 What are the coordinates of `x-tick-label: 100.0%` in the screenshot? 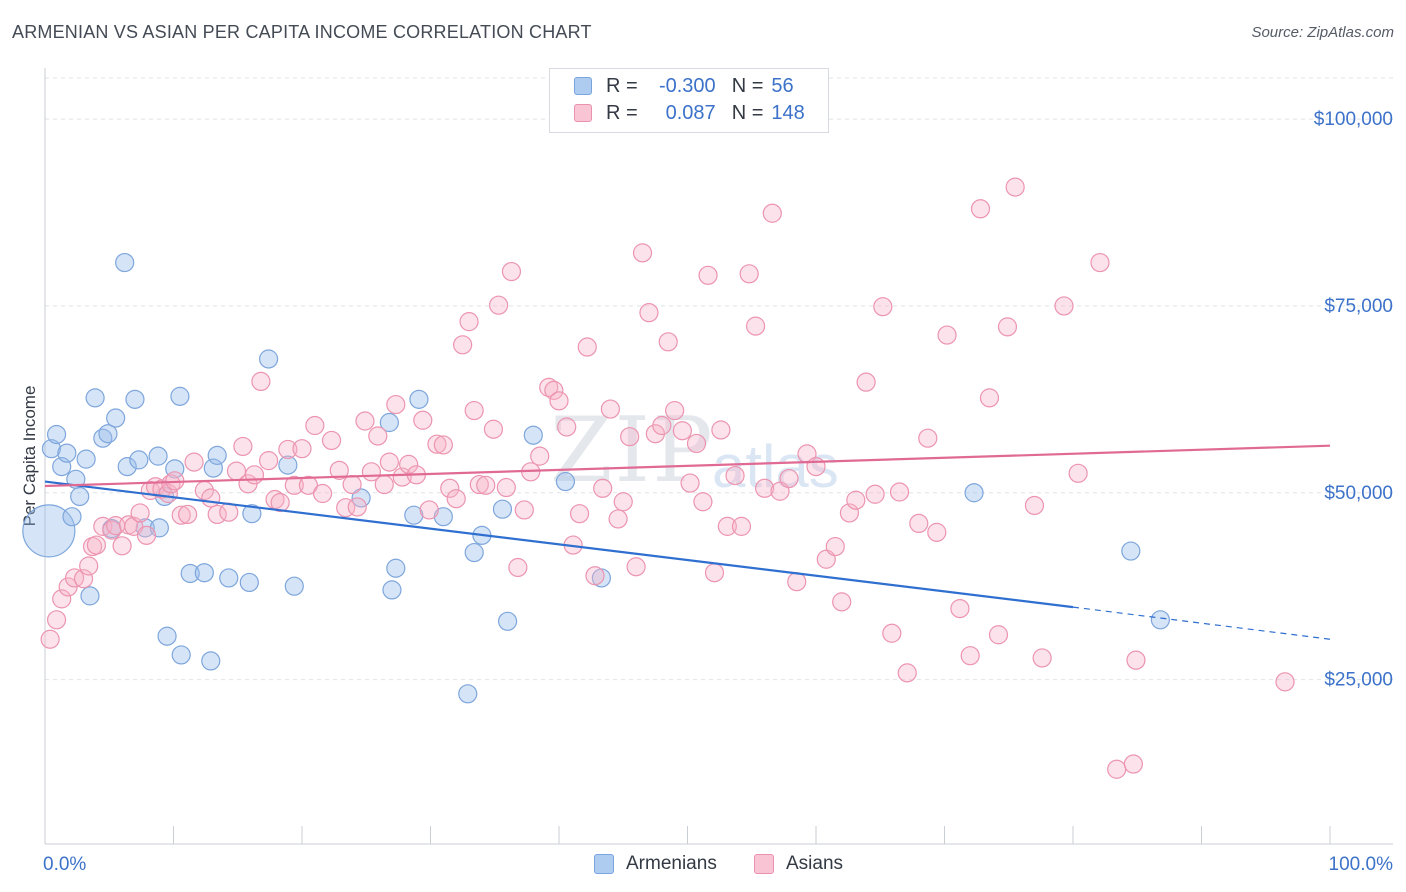 It's located at (1361, 864).